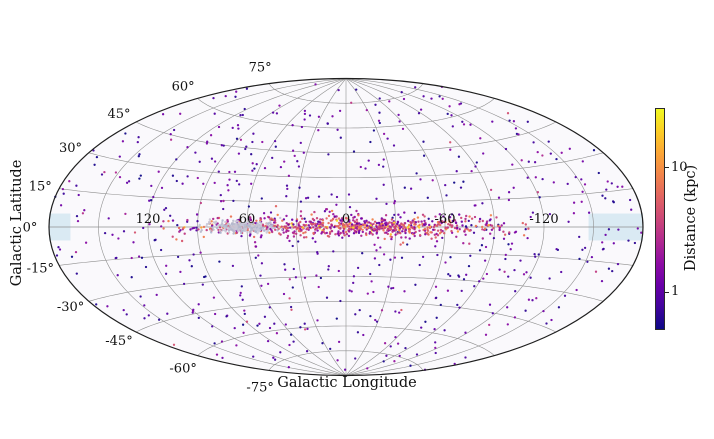 This screenshot has height=439, width=714. I want to click on lon-tick-label: 120, so click(148, 219).